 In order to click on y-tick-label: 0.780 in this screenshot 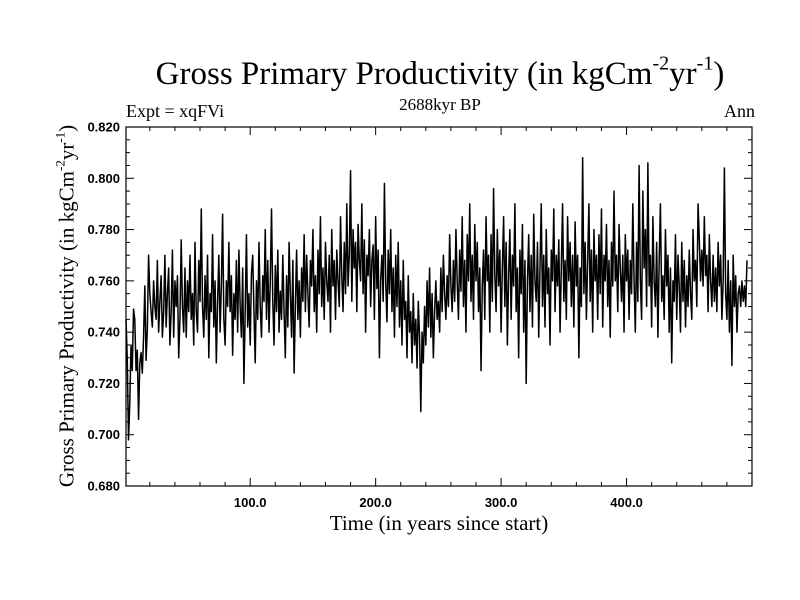, I will do `click(103, 229)`.